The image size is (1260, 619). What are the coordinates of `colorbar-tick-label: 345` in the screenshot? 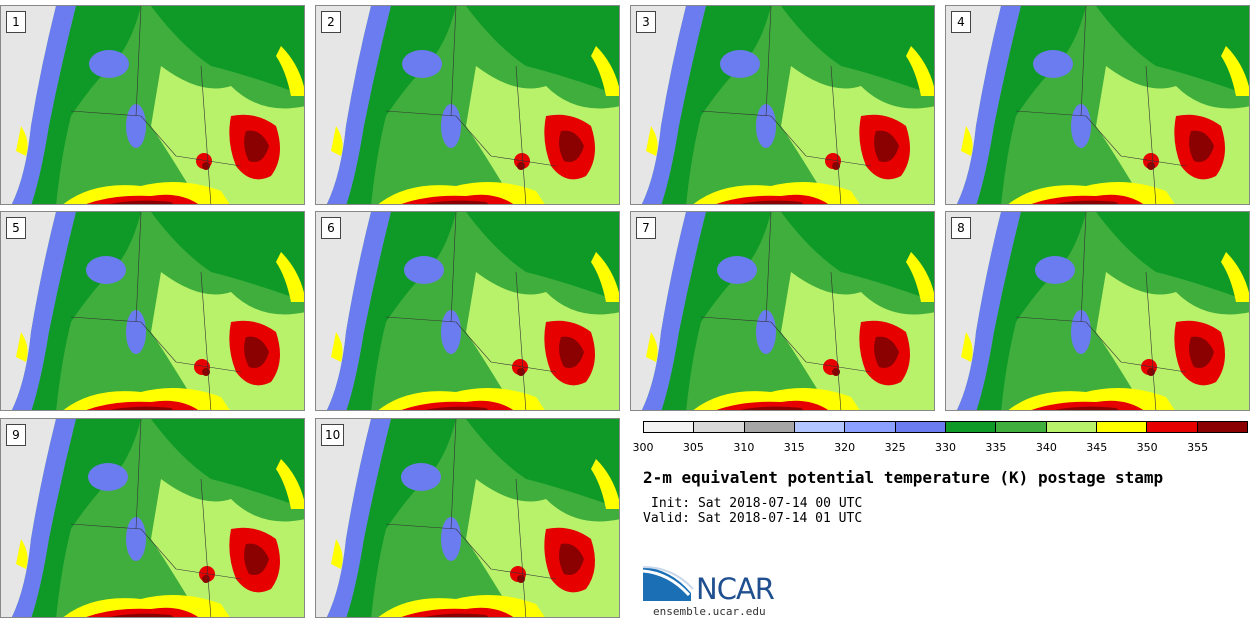 It's located at (1097, 447).